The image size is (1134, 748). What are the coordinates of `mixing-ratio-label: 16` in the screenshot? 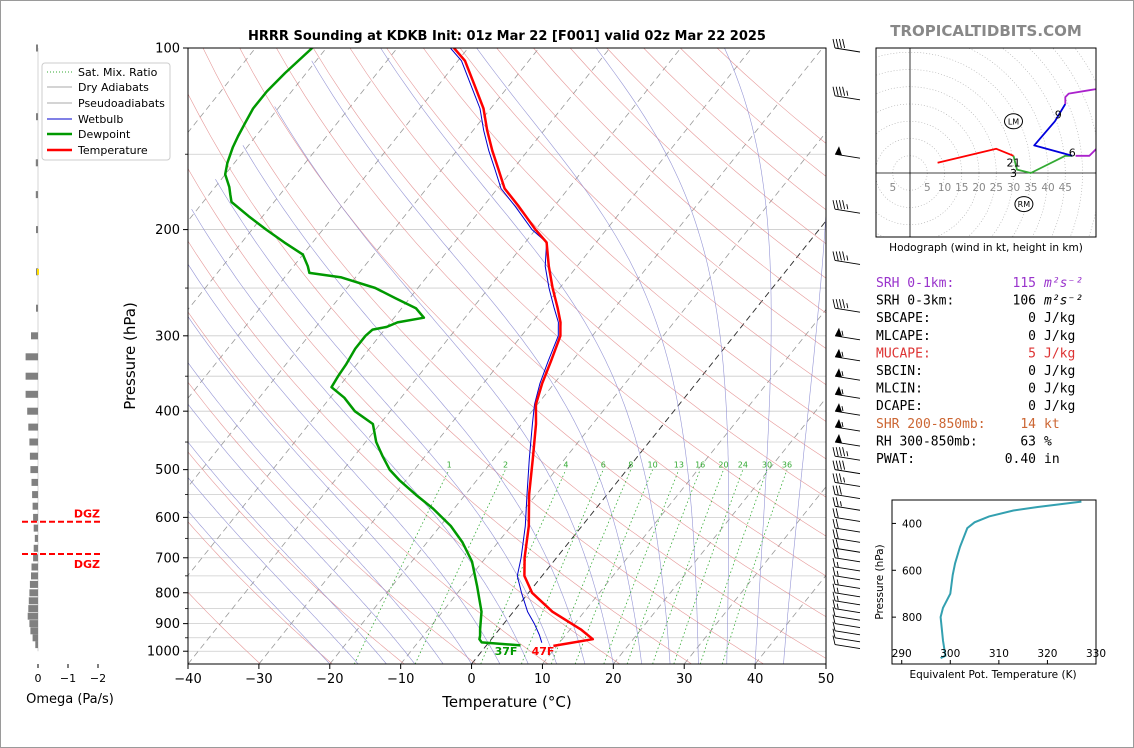 It's located at (700, 465).